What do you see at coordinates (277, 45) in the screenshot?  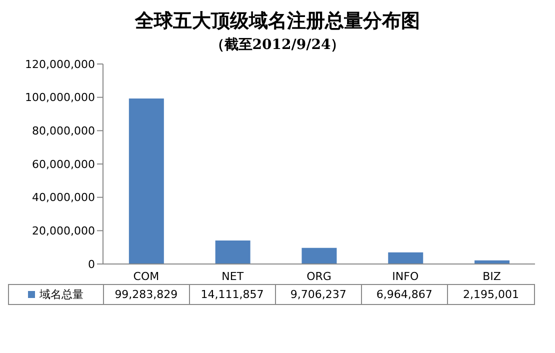 I see `chart-subtitle: （截至2012/9/24）` at bounding box center [277, 45].